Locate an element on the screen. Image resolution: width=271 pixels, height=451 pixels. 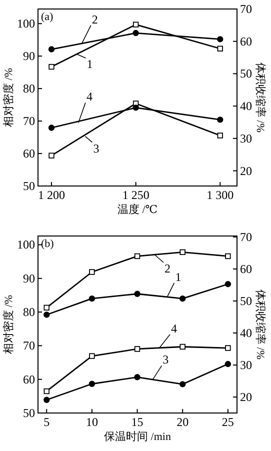
x-tick-label: 15 is located at coordinates (137, 422).